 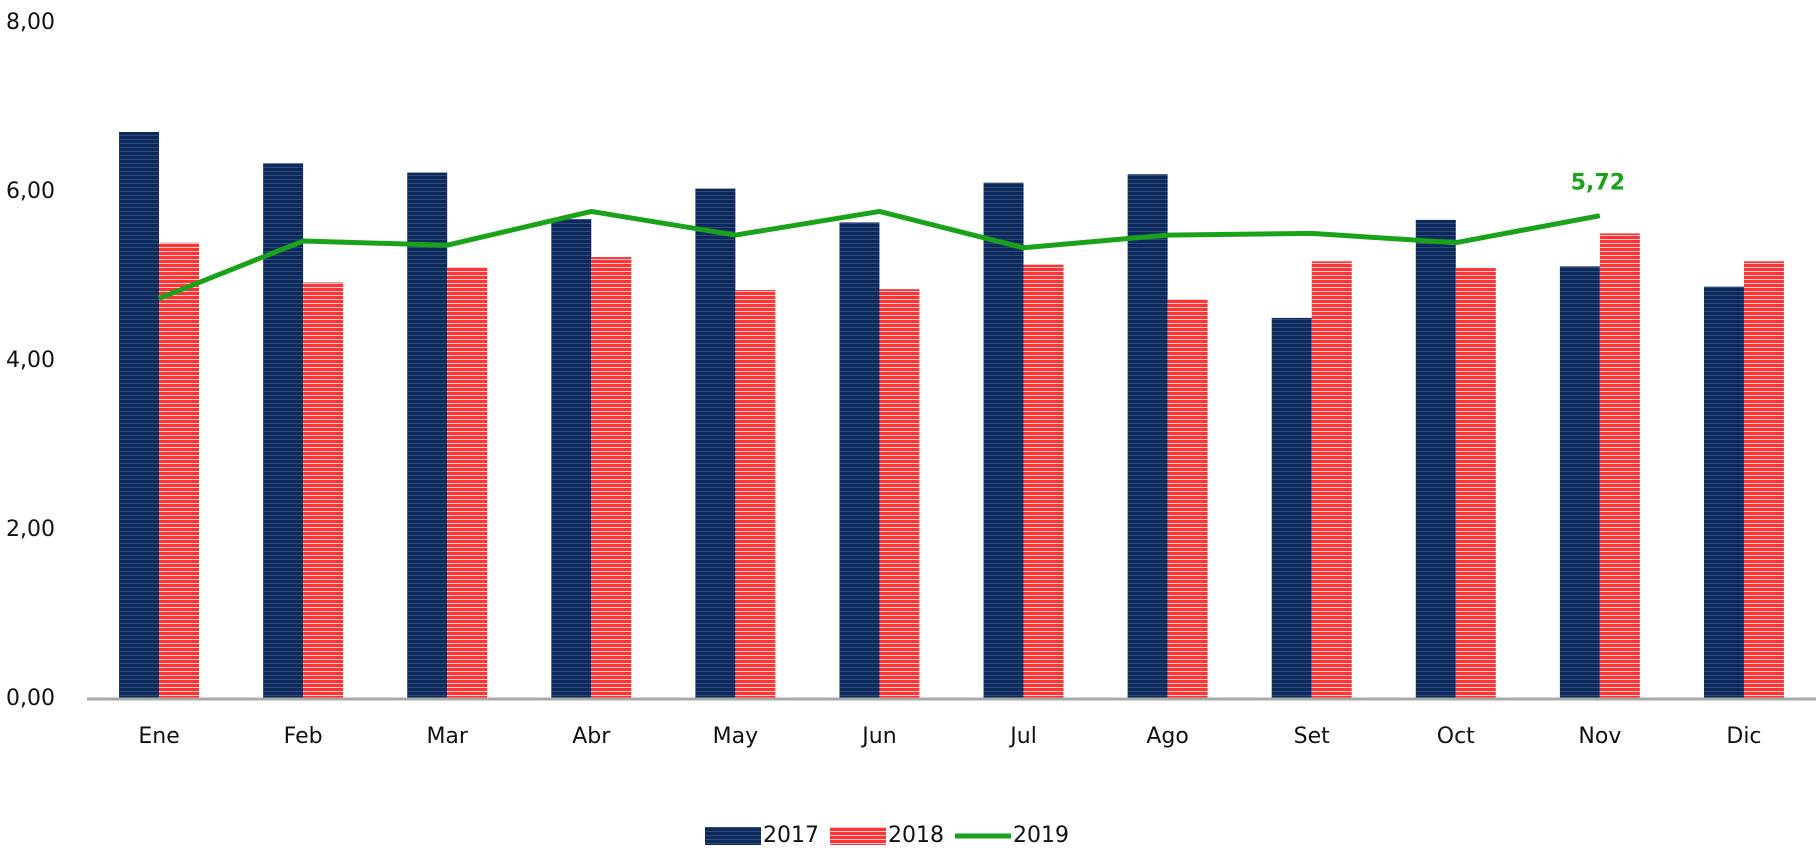 I want to click on x-tick-label: Nov, so click(x=1599, y=736).